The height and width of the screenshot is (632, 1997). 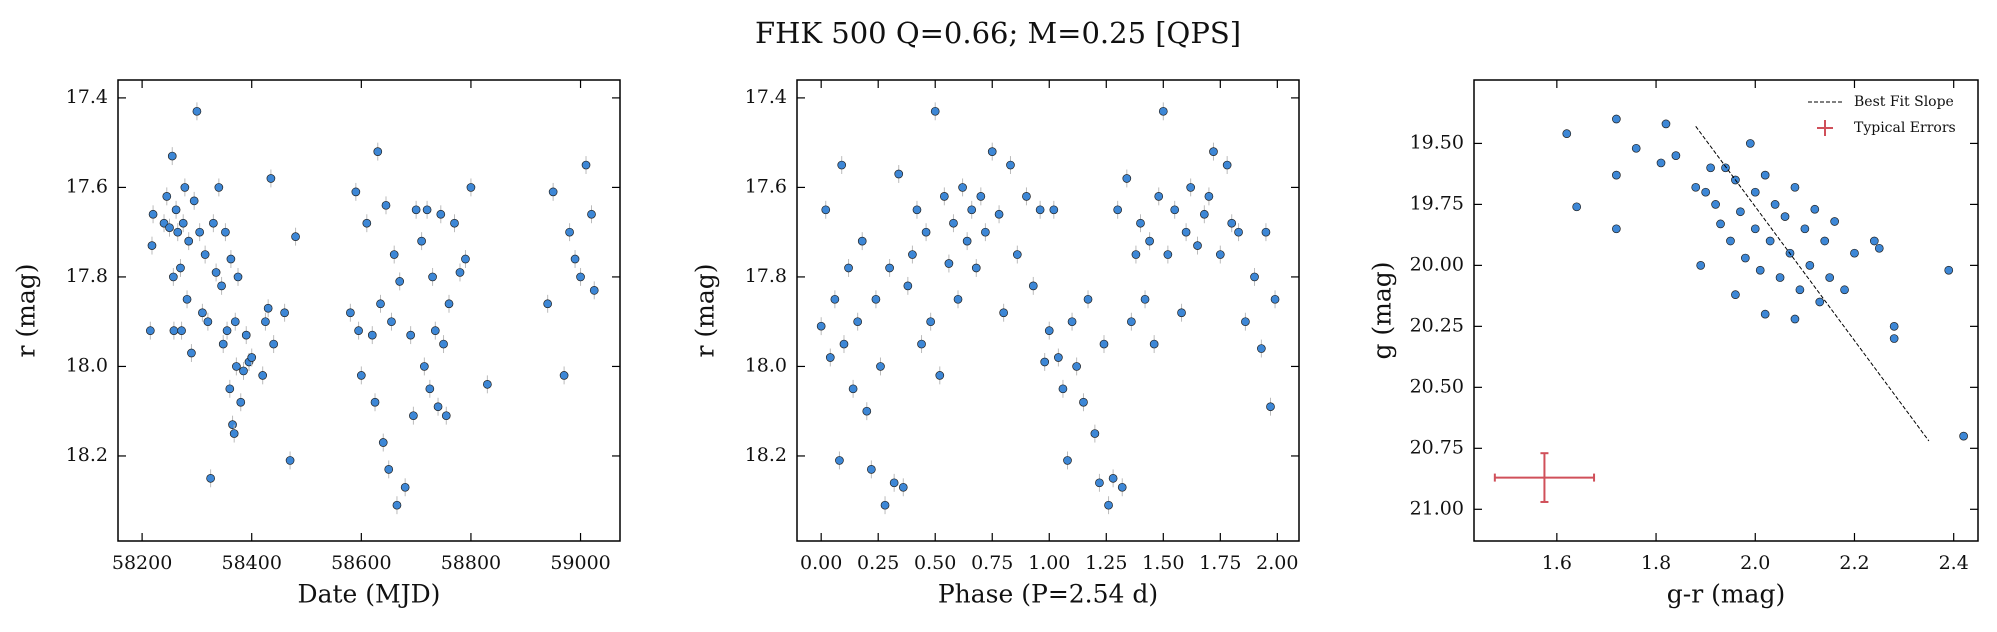 What do you see at coordinates (87, 276) in the screenshot?
I see `y-tick-label: 17.8` at bounding box center [87, 276].